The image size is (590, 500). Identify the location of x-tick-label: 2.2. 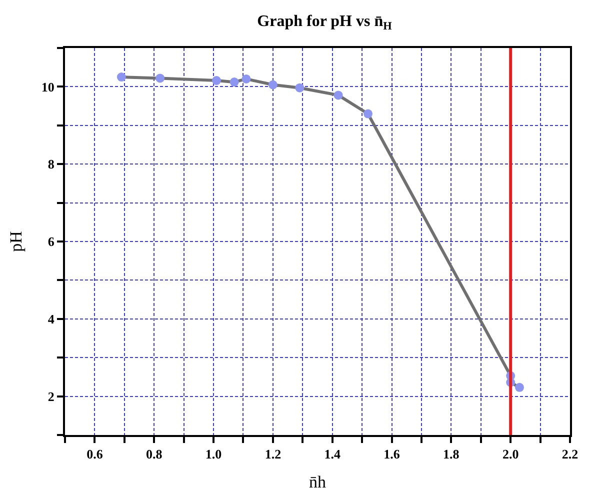
(570, 454).